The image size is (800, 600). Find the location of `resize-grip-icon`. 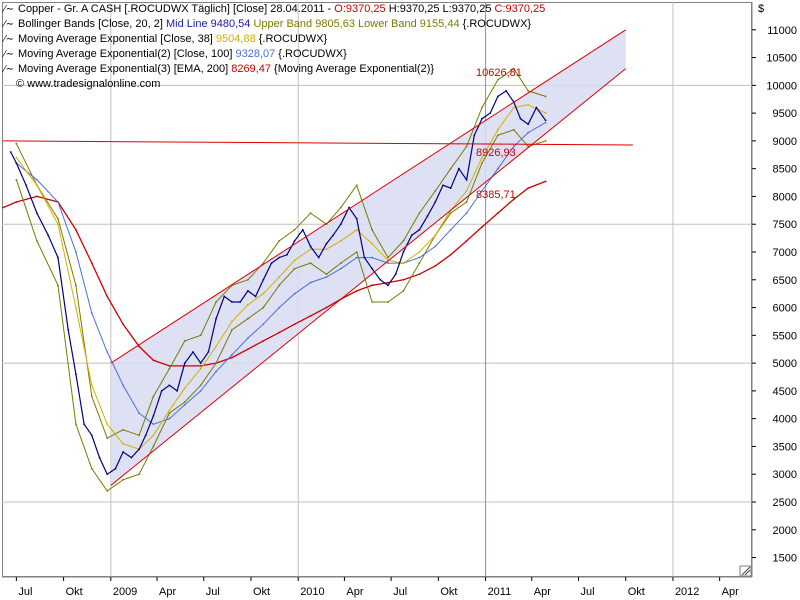

resize-grip-icon is located at coordinates (745, 571).